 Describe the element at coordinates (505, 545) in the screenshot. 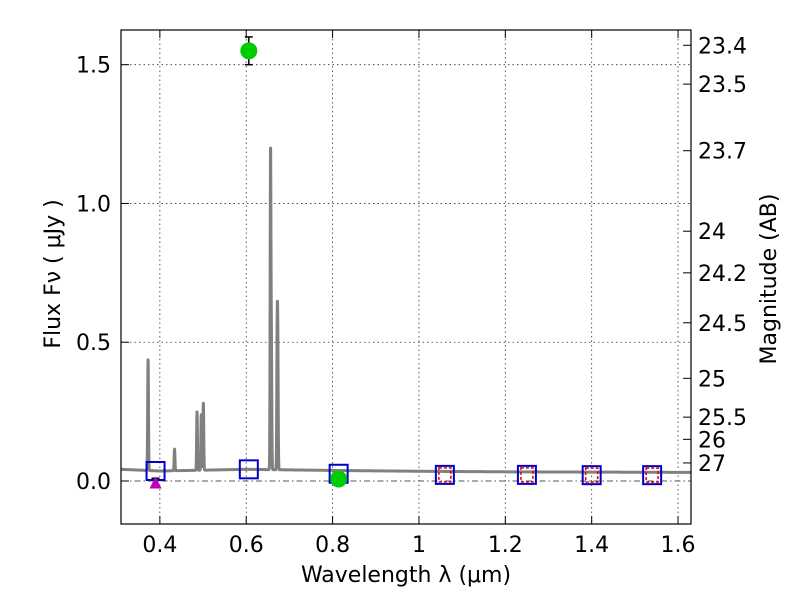

I see `x-tick-label: 1.2` at that location.